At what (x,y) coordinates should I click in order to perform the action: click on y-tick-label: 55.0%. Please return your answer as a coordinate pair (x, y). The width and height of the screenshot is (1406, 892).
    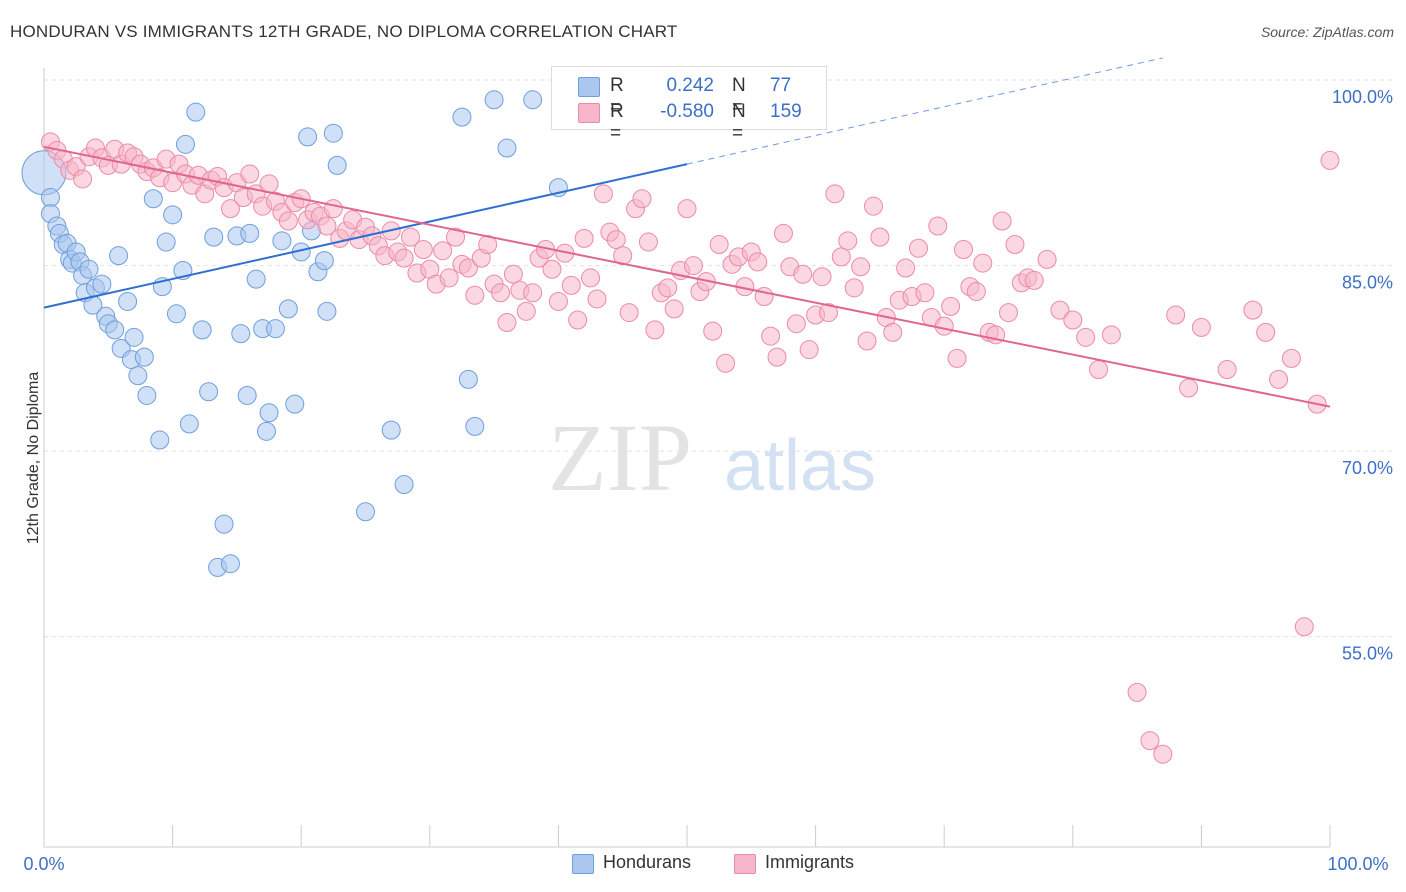
    Looking at the image, I should click on (1367, 654).